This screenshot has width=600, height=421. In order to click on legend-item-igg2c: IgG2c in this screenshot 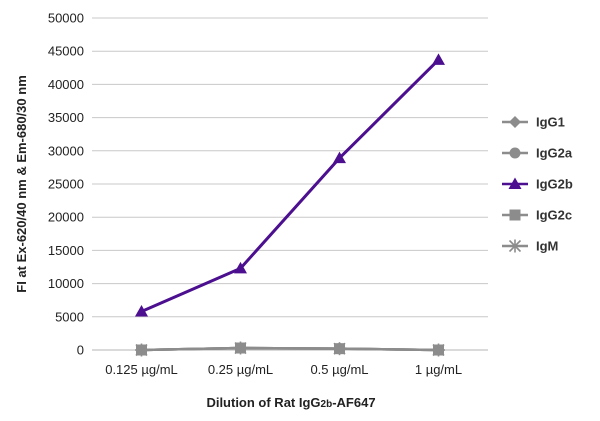, I will do `click(537, 215)`.